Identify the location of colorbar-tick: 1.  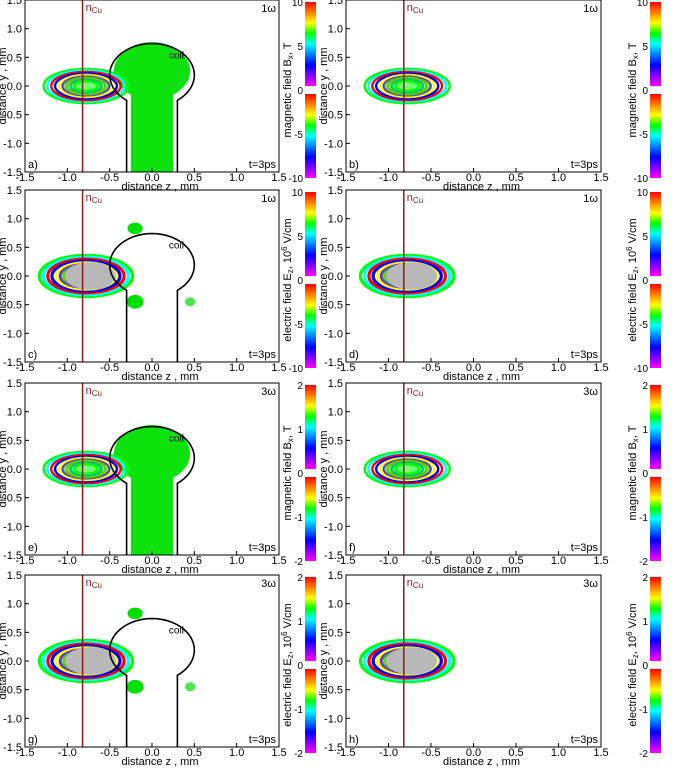
(645, 622).